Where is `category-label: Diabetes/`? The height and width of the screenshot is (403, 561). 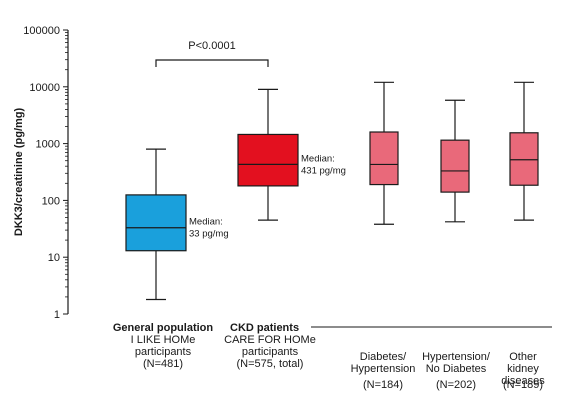 category-label: Diabetes/ is located at coordinates (383, 357).